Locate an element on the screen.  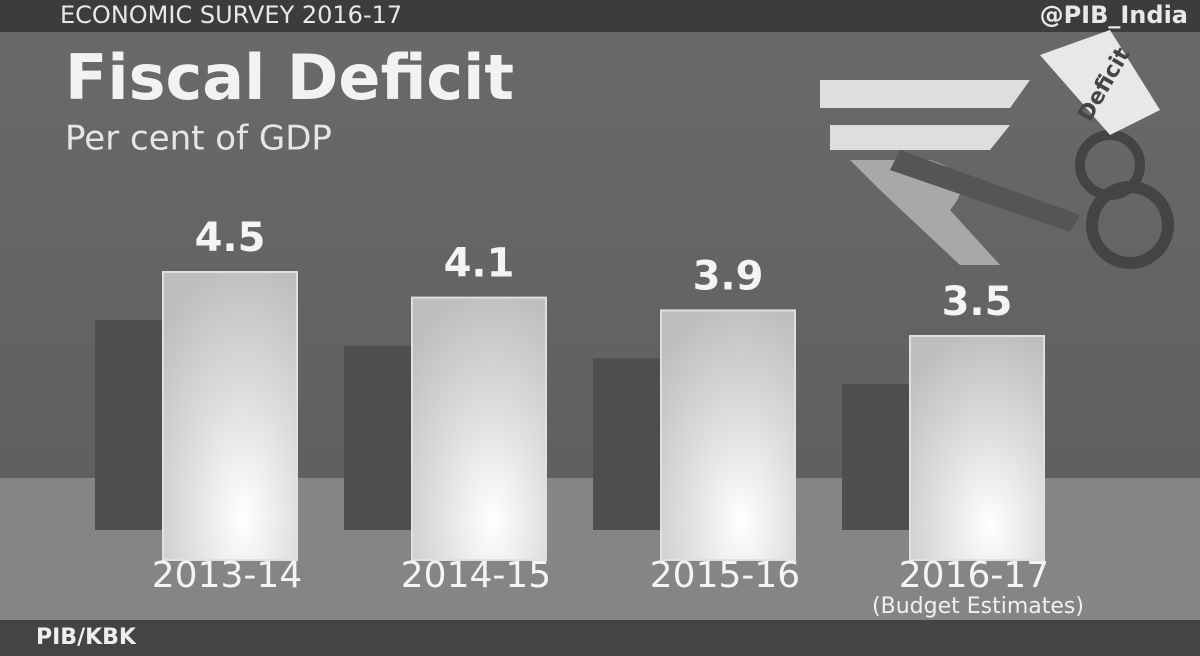
subtitle: Per cent of GDP is located at coordinates (198, 139).